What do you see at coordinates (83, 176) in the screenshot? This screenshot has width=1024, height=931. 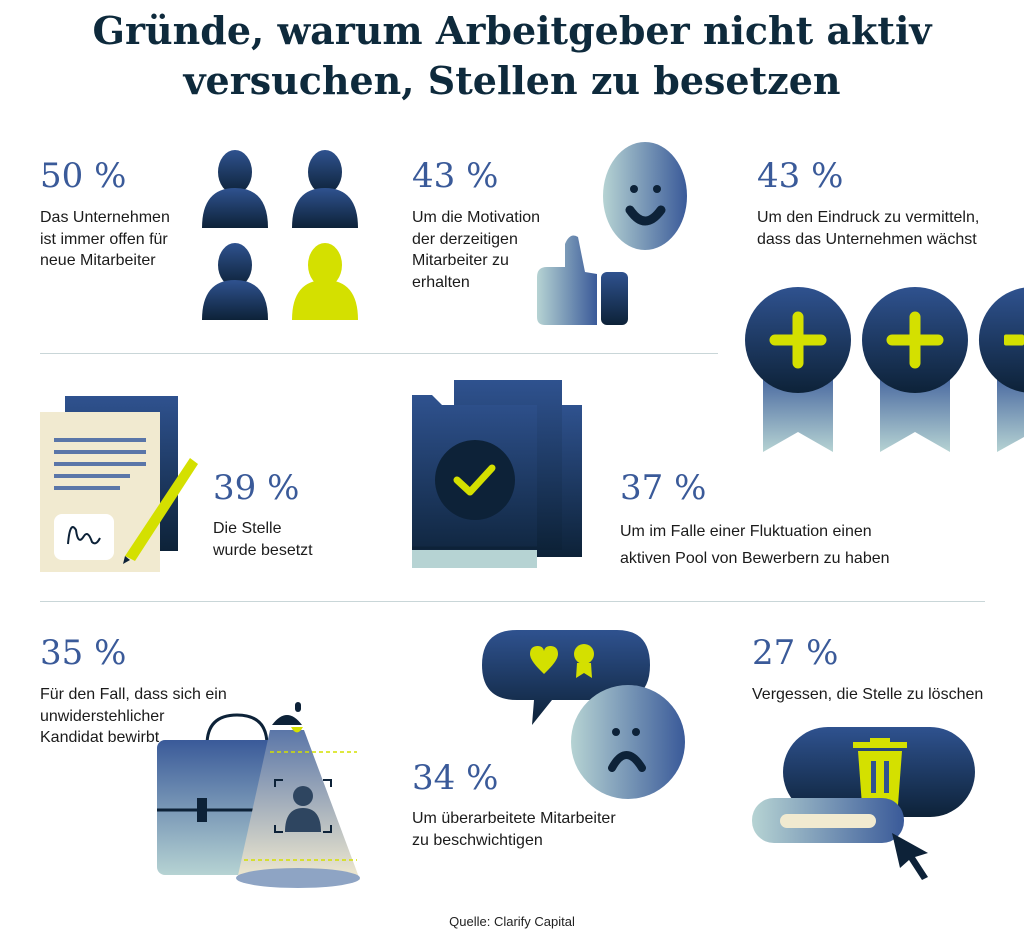 I see `stat-percent: 50 %` at bounding box center [83, 176].